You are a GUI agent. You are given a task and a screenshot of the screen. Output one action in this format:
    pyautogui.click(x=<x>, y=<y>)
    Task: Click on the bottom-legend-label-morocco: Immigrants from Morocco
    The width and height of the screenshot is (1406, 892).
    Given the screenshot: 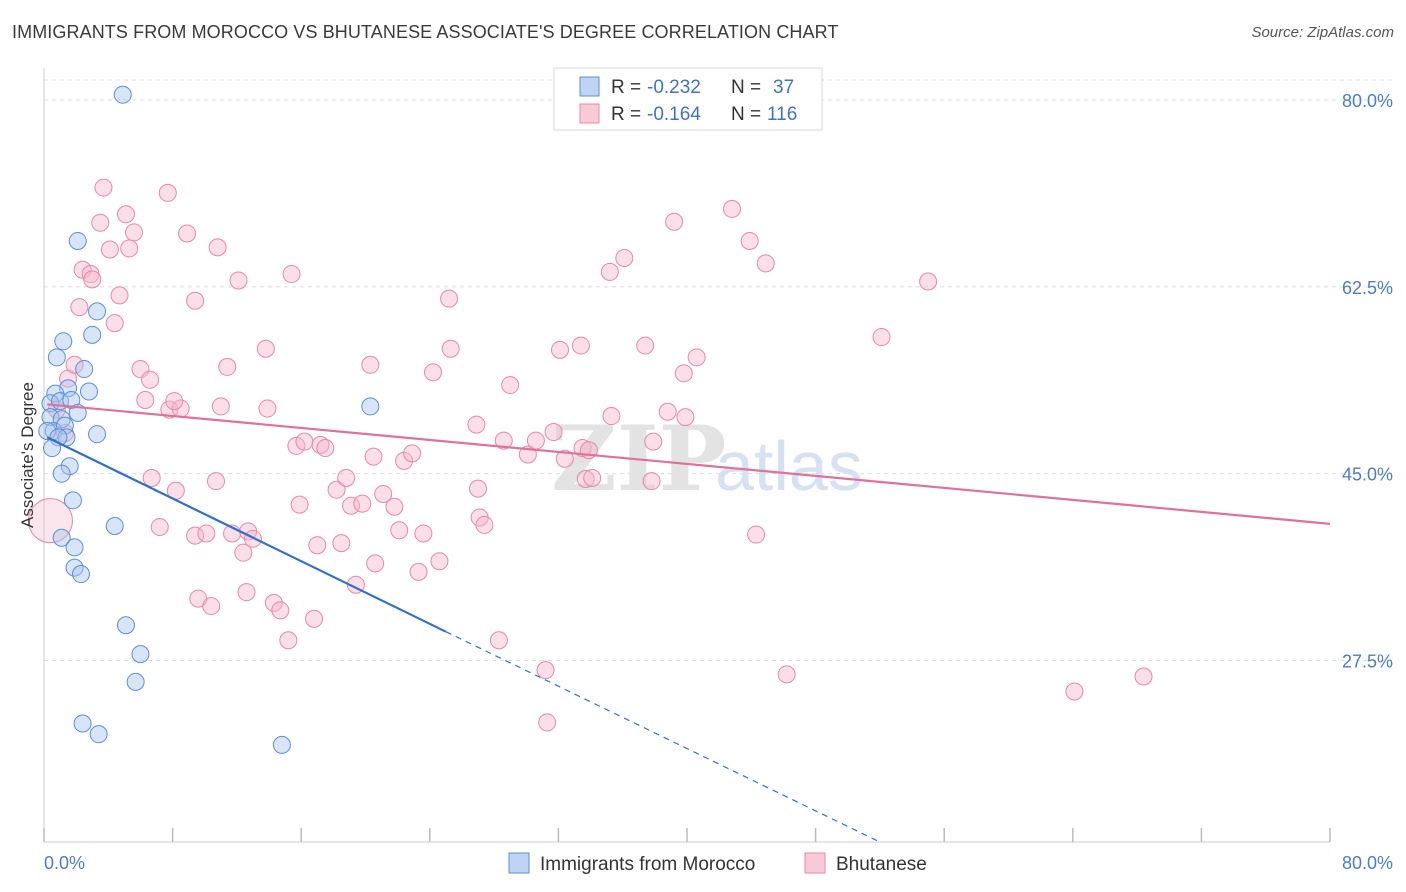 What is the action you would take?
    pyautogui.click(x=647, y=864)
    